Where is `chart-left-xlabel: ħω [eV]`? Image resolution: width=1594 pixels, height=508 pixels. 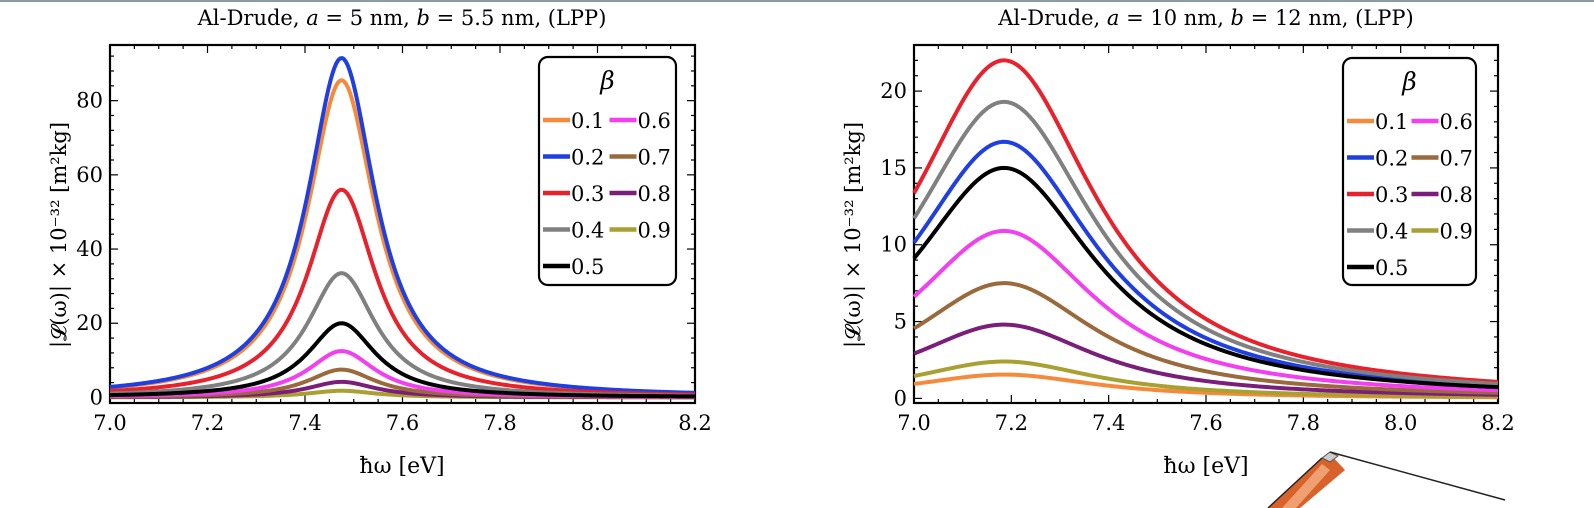 chart-left-xlabel: ħω [eV] is located at coordinates (401, 466).